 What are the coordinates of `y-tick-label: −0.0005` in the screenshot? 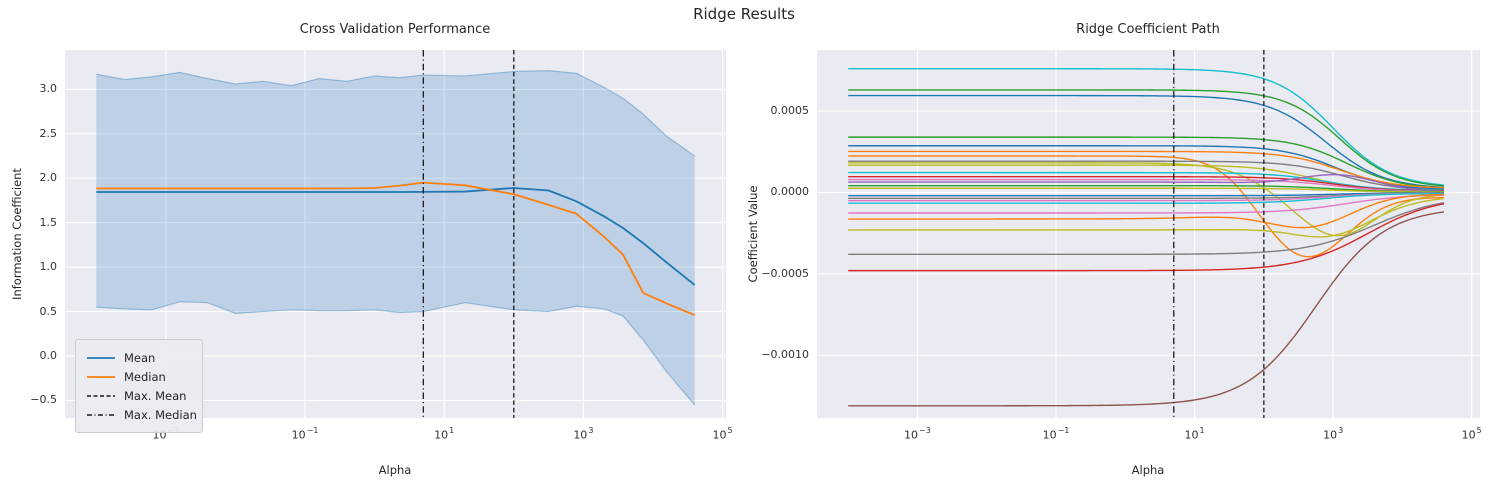 It's located at (785, 273).